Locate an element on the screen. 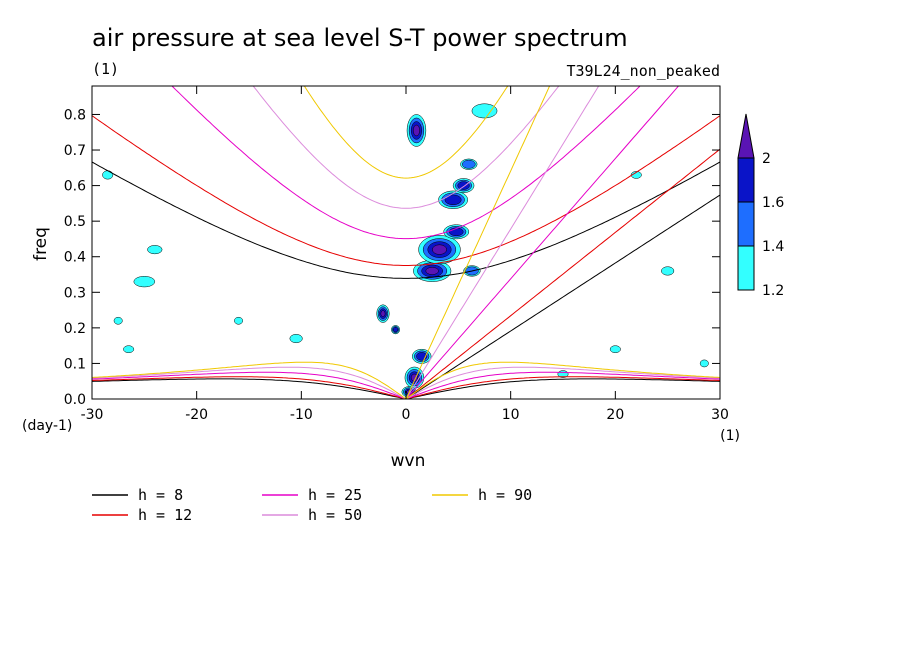  y-tick-label: 0.5 is located at coordinates (75, 222).